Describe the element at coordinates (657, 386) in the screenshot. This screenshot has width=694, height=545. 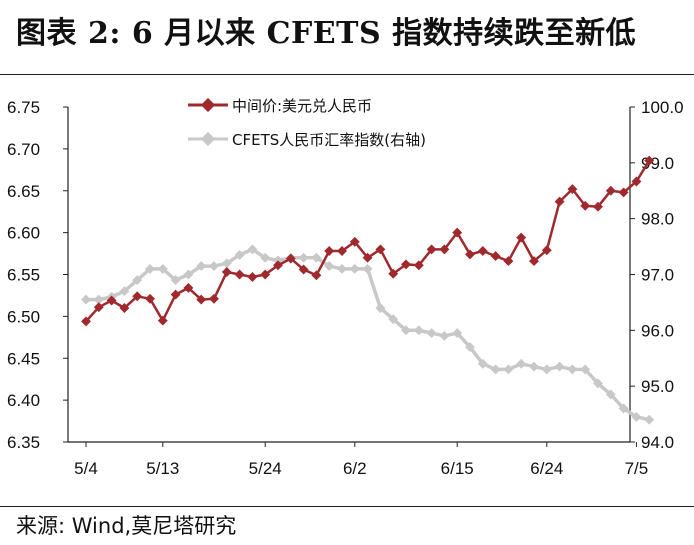
I see `right-tick-label: 95.0` at that location.